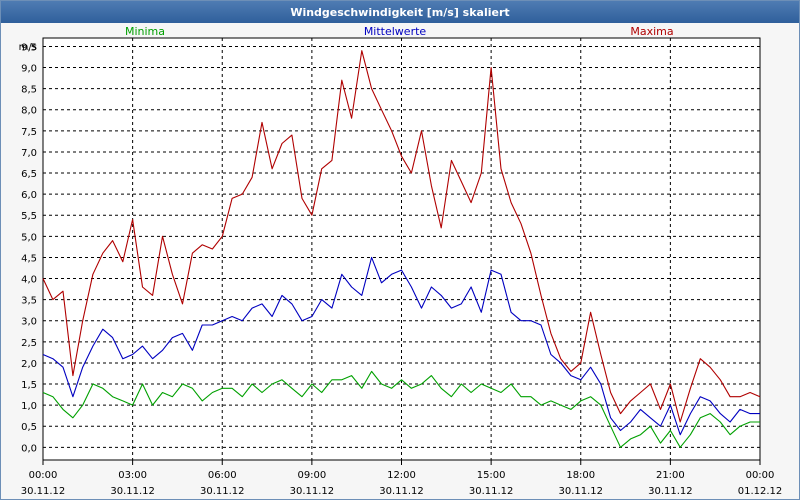 The width and height of the screenshot is (800, 500). I want to click on x-tick-time: 12:00, so click(401, 475).